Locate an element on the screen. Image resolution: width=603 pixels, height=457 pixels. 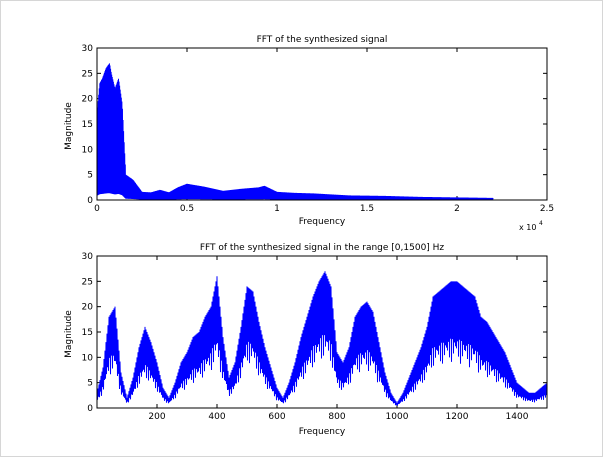
top-ytick-label: 0 is located at coordinates (90, 201).